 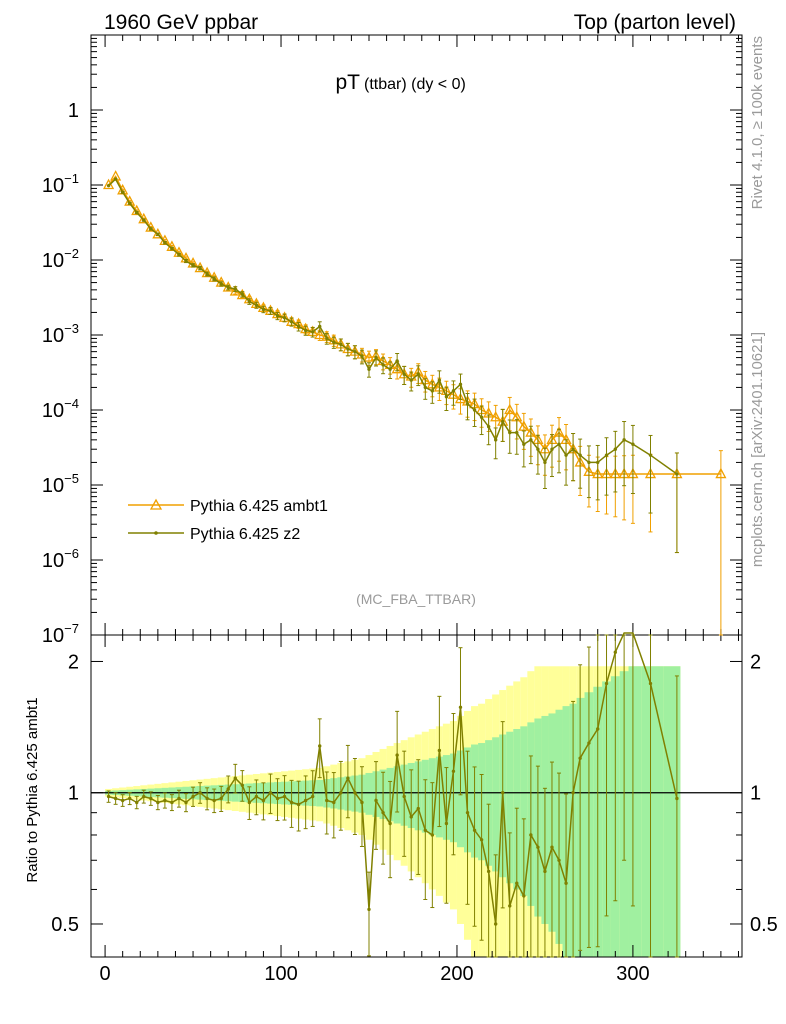 I want to click on ratio-ytick-label-right-0: 0.5, so click(x=764, y=925).